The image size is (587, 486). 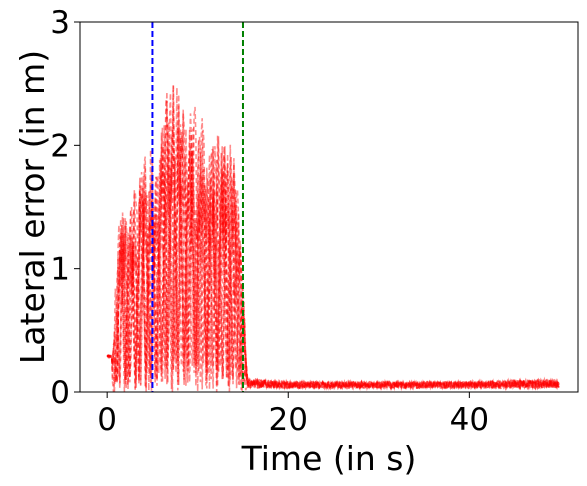 I want to click on x-axis-label: Time (in s), so click(x=329, y=458).